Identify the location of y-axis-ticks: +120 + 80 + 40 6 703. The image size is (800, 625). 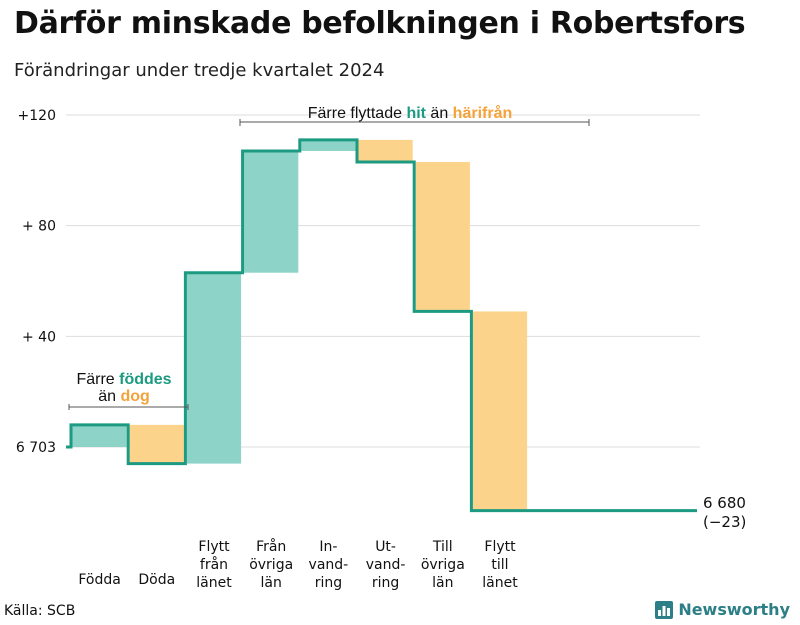
(36, 282).